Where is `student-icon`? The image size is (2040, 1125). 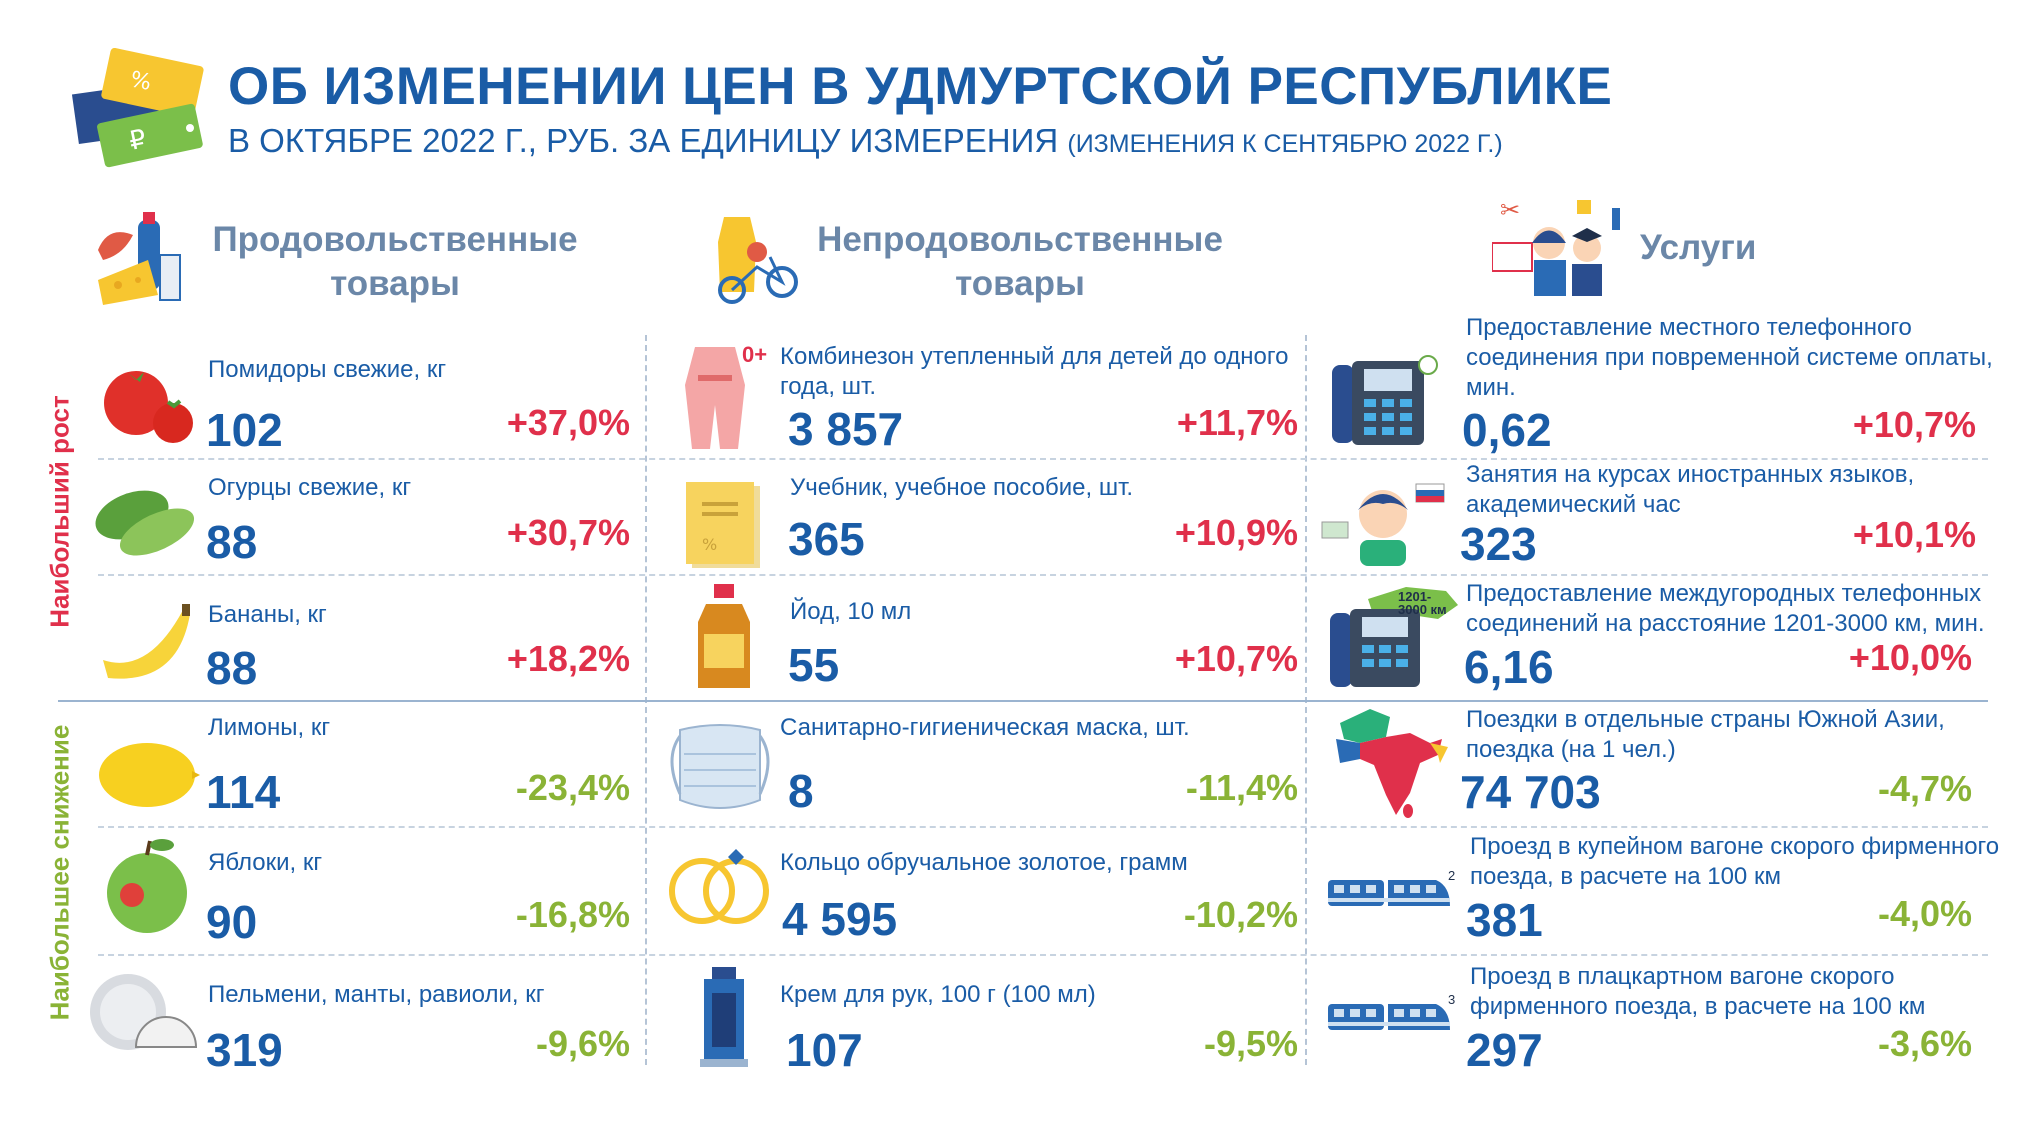 student-icon is located at coordinates (1383, 524).